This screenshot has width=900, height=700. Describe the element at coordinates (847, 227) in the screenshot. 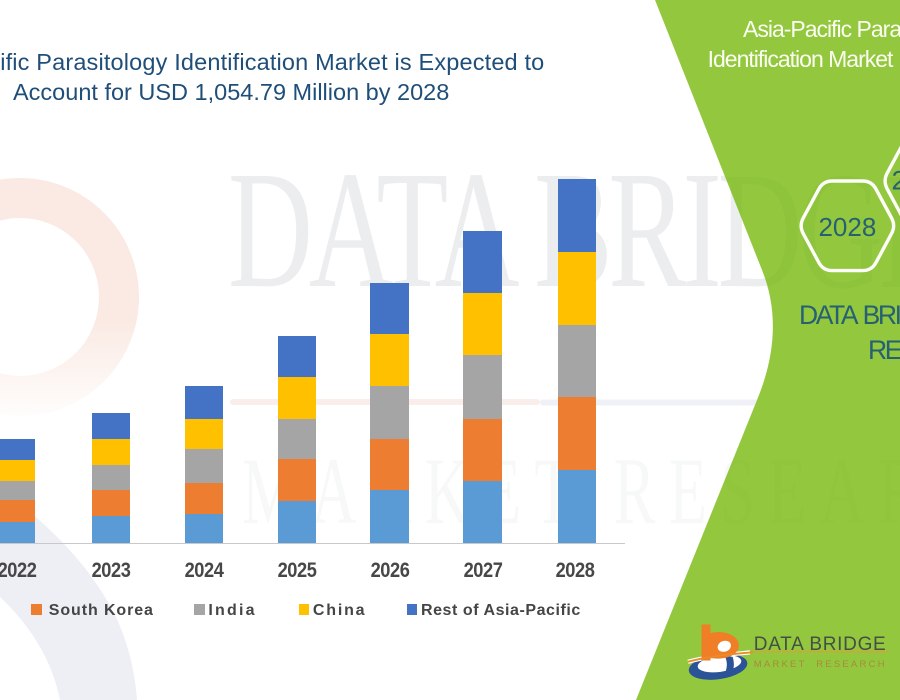

I see `svg-text: 2028` at that location.